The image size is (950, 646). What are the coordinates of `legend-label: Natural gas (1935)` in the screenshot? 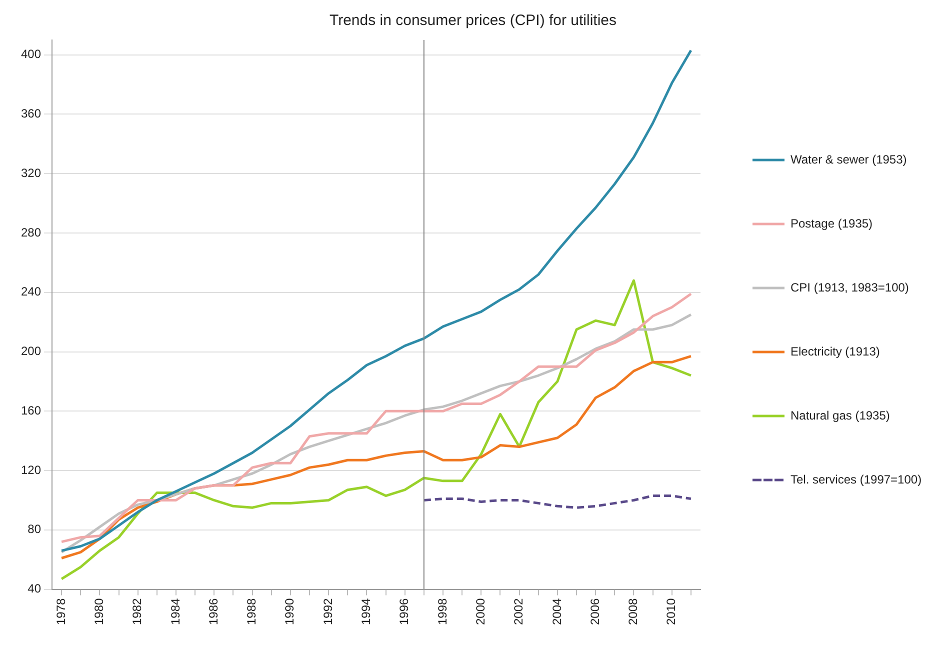 It's located at (840, 415).